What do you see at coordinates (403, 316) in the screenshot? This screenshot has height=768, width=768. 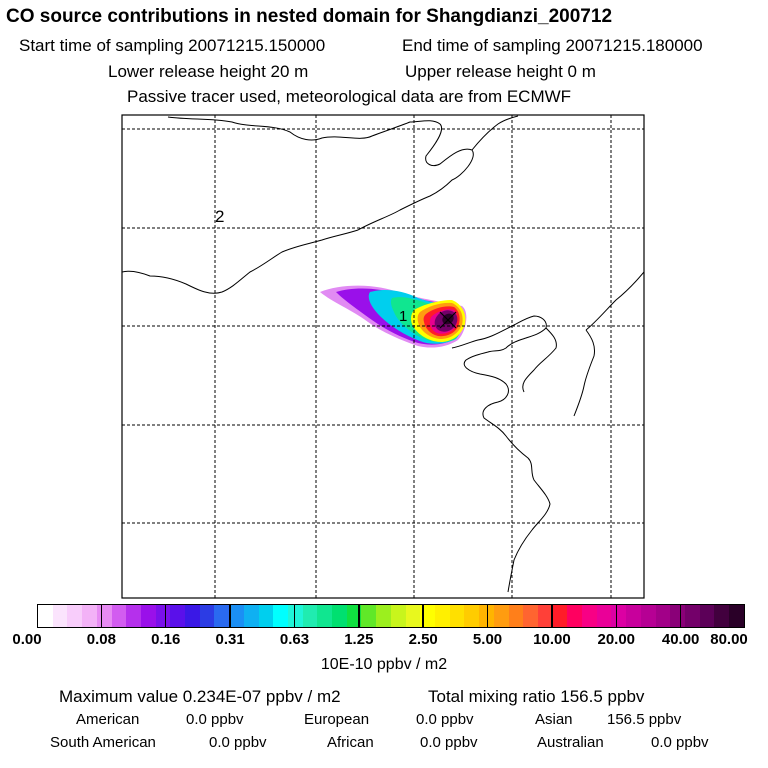 I see `region-label-1: 1` at bounding box center [403, 316].